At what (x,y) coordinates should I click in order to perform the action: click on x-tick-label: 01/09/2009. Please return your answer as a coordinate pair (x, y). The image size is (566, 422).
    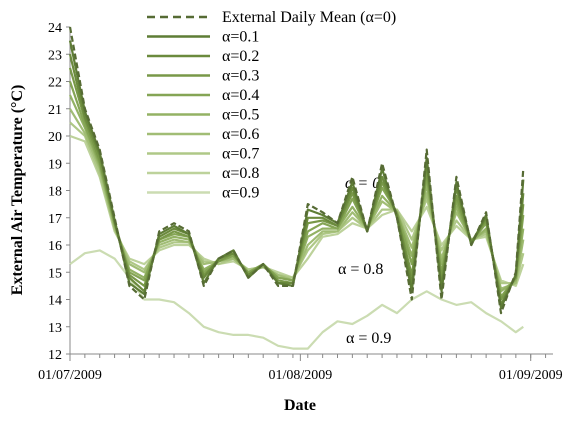
    Looking at the image, I should click on (531, 375).